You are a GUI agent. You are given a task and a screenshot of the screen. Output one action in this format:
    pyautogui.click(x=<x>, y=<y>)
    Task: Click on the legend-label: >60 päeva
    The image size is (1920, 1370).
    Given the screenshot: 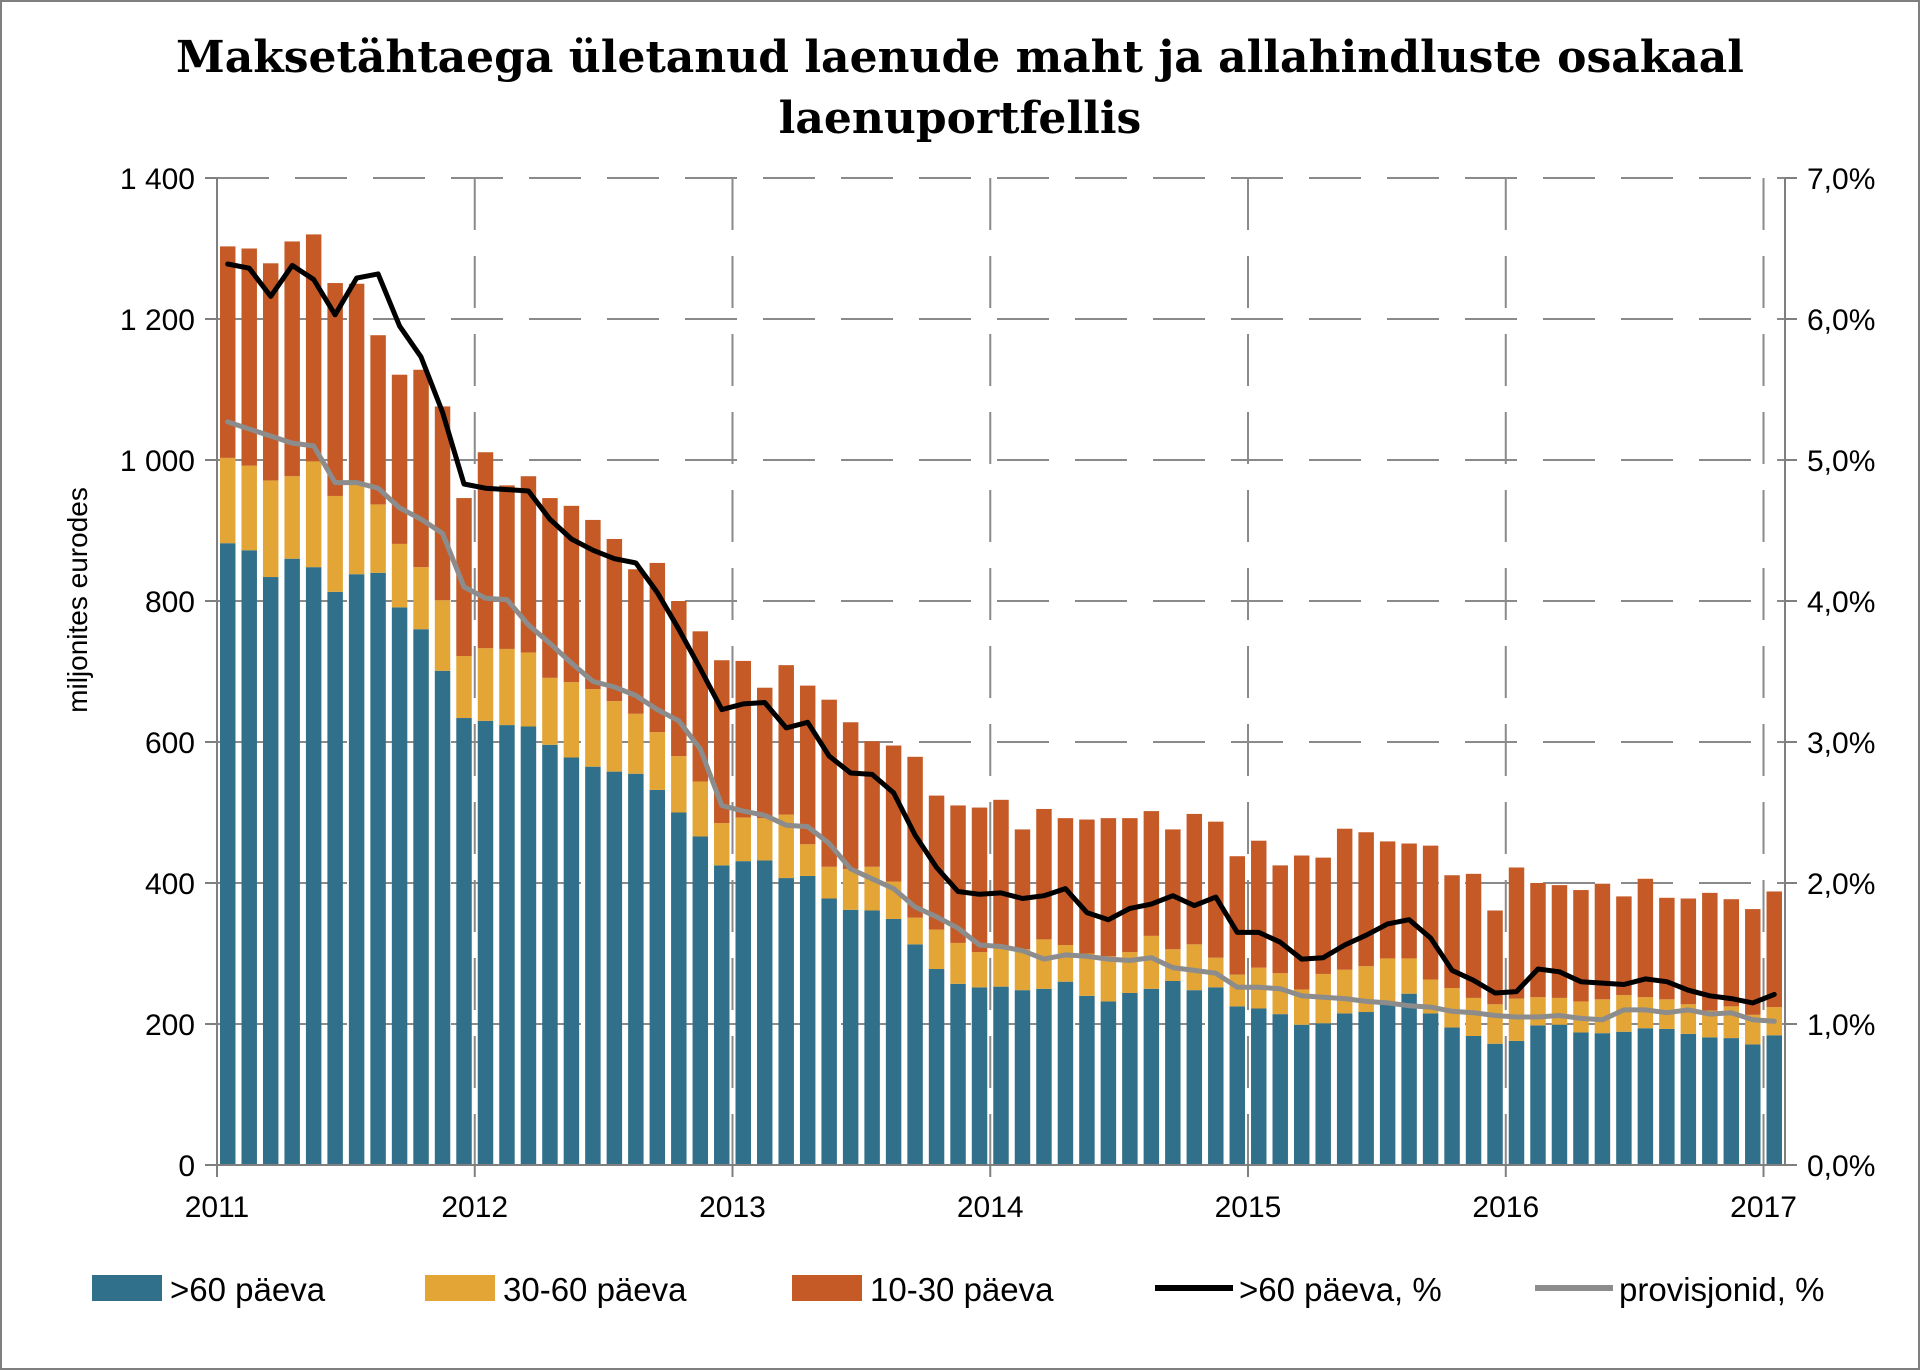 What is the action you would take?
    pyautogui.click(x=248, y=1289)
    